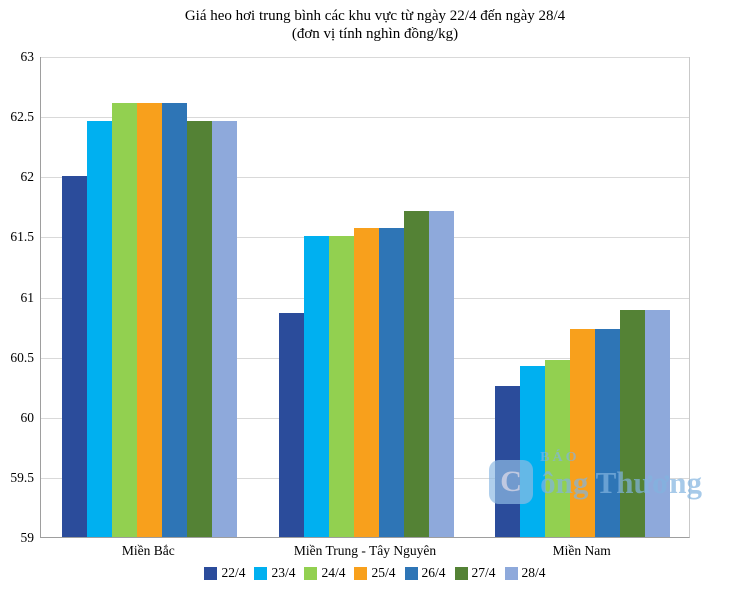 The image size is (750, 593). What do you see at coordinates (27, 177) in the screenshot?
I see `y-axis-tick-label: 62` at bounding box center [27, 177].